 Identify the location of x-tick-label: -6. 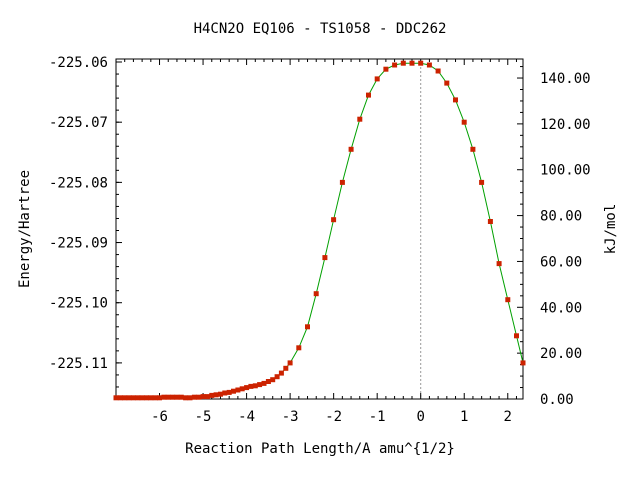
(159, 417).